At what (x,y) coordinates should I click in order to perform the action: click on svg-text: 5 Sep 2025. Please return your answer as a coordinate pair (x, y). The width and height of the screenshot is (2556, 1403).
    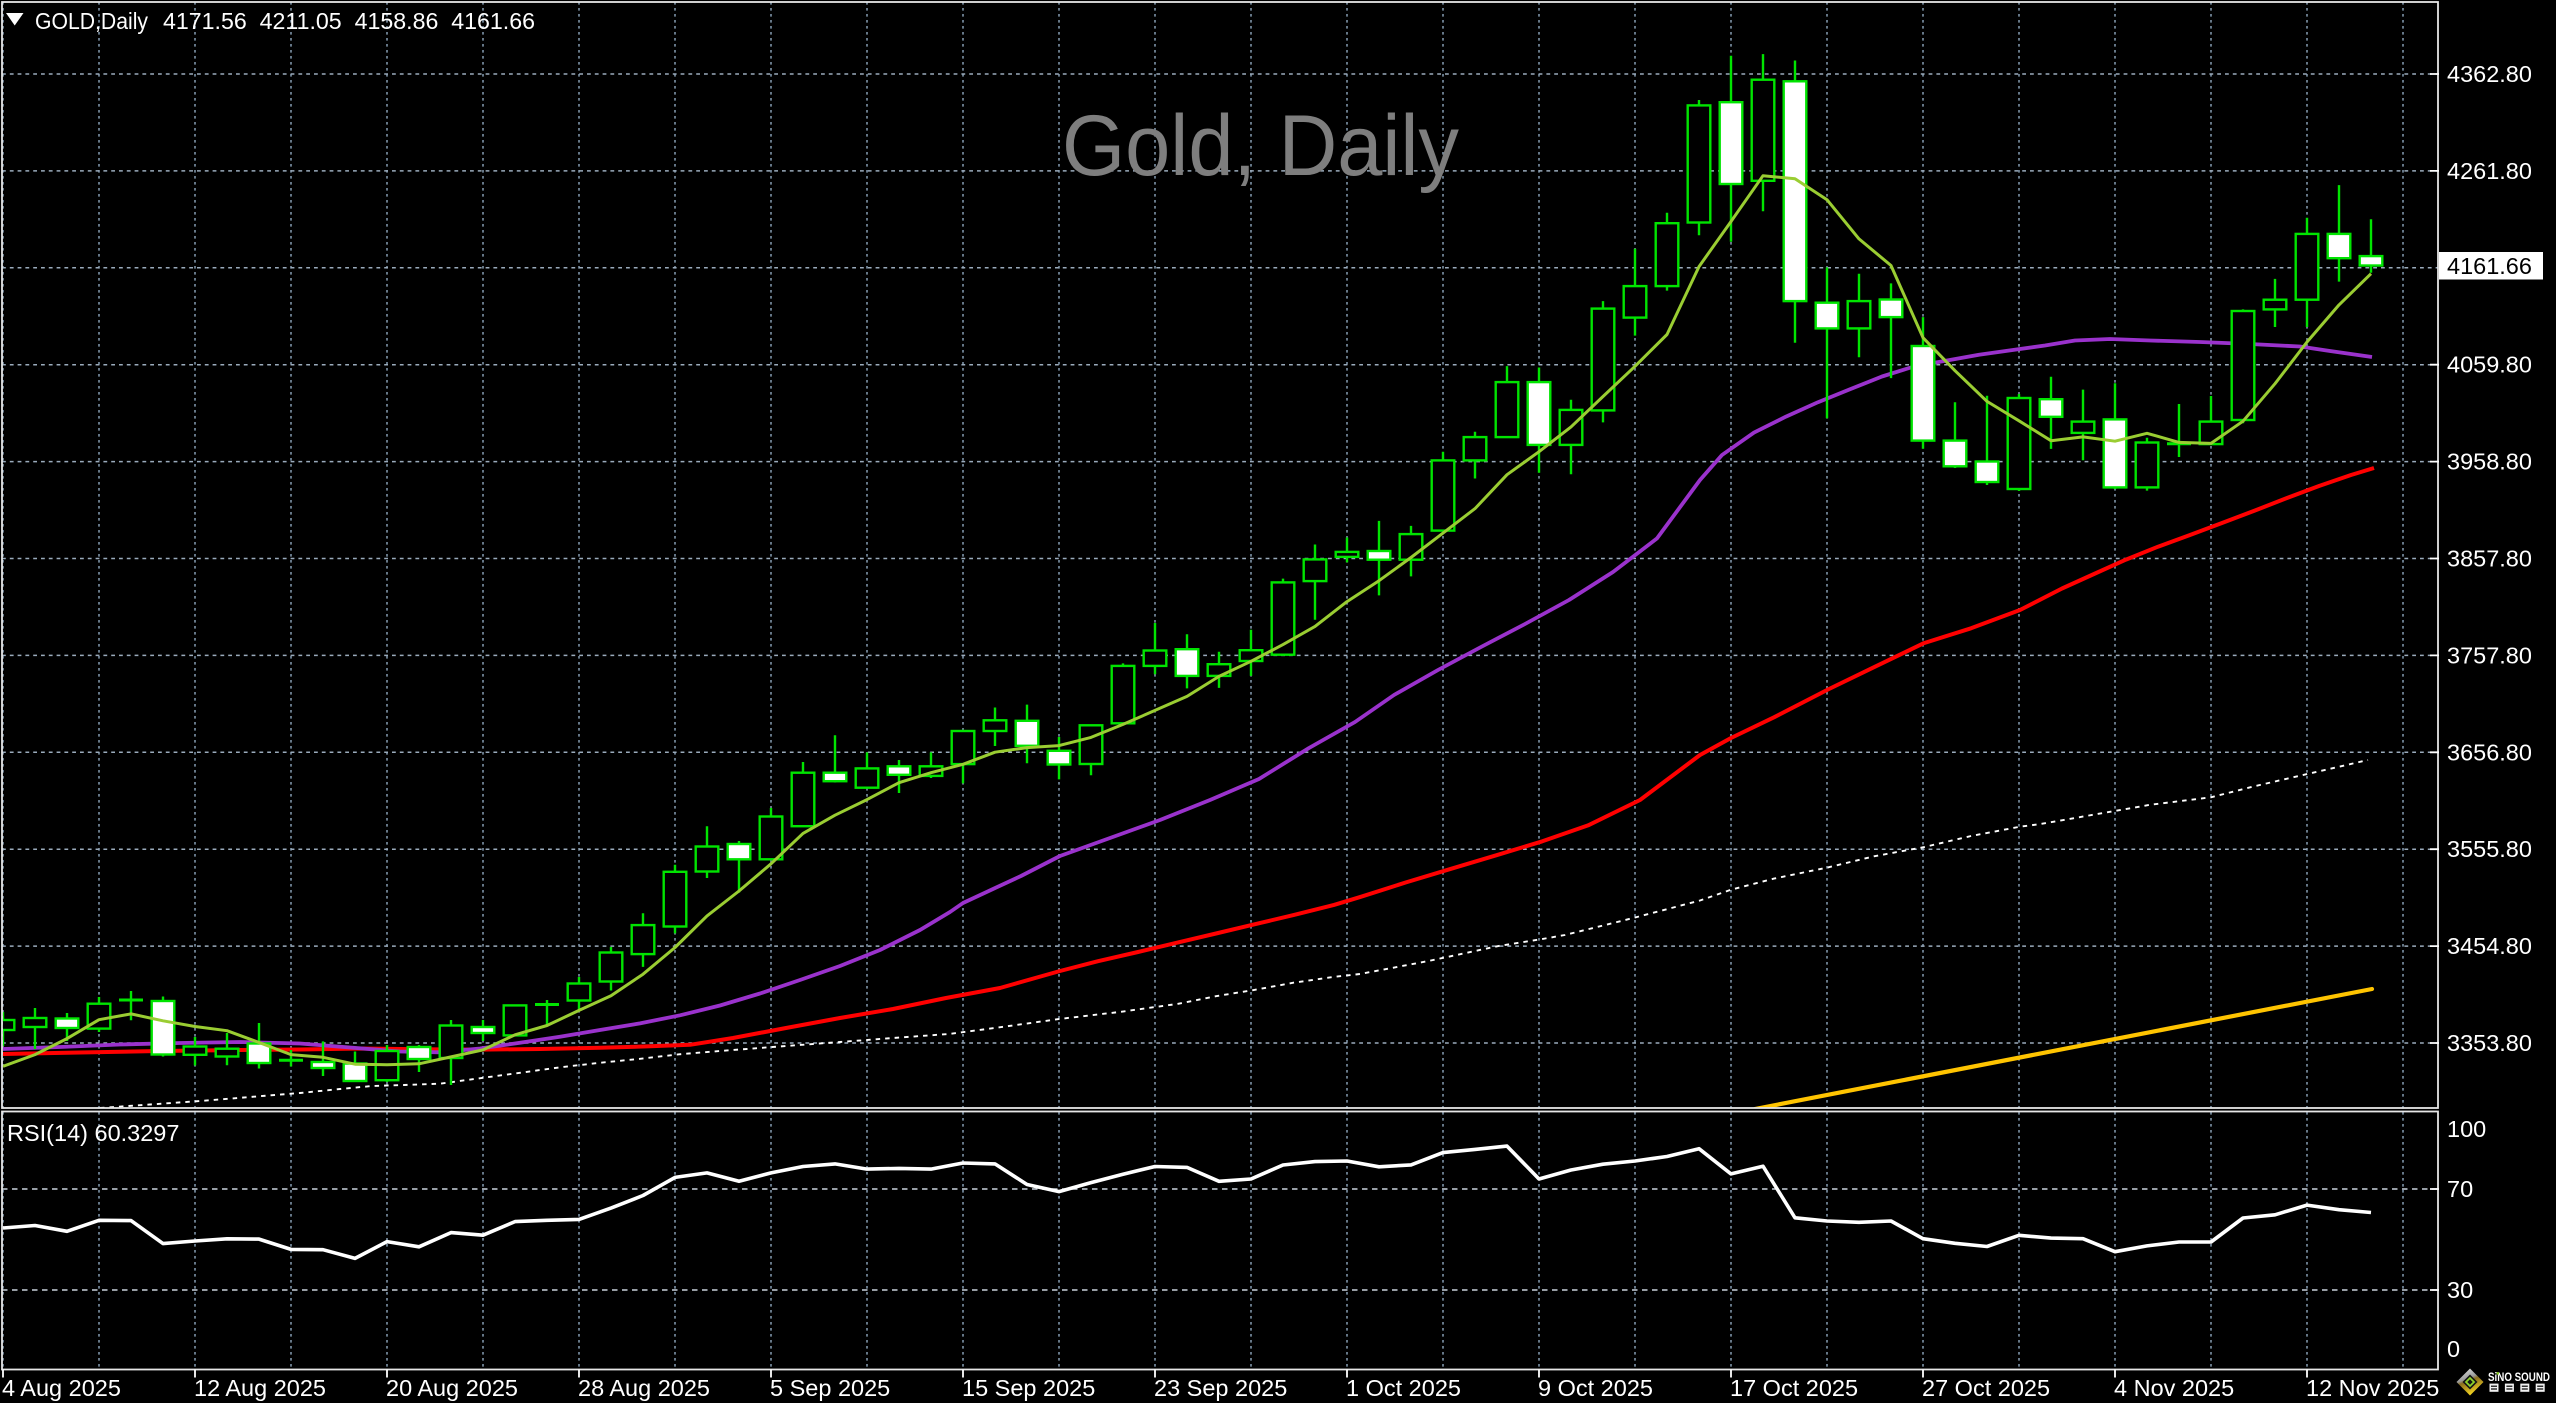
    Looking at the image, I should click on (830, 1388).